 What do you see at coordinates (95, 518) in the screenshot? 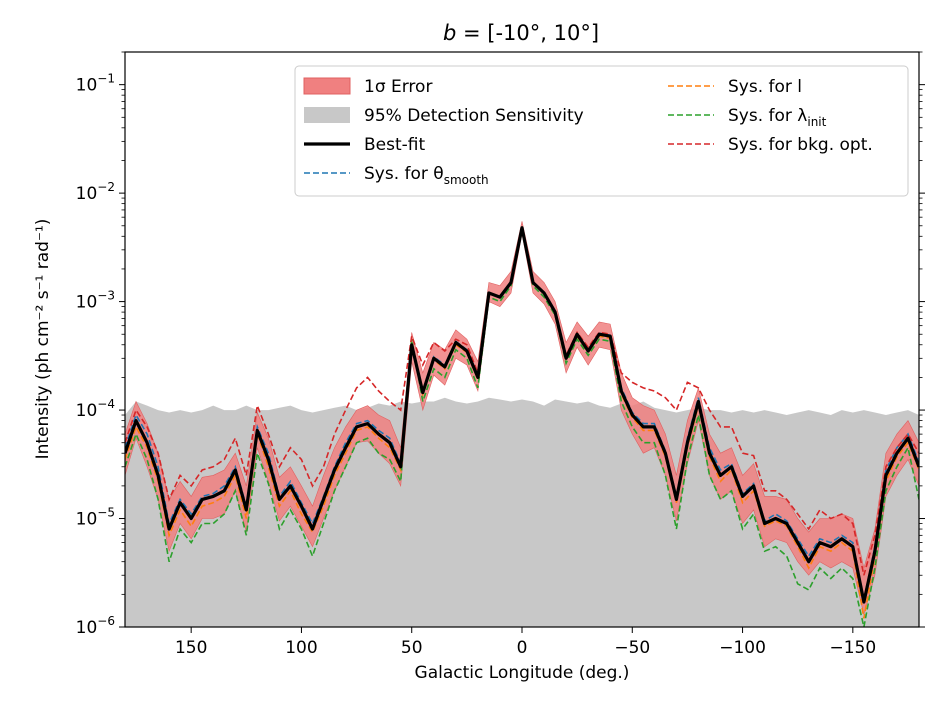
I see `y-tick-label: 10⁻⁵` at bounding box center [95, 518].